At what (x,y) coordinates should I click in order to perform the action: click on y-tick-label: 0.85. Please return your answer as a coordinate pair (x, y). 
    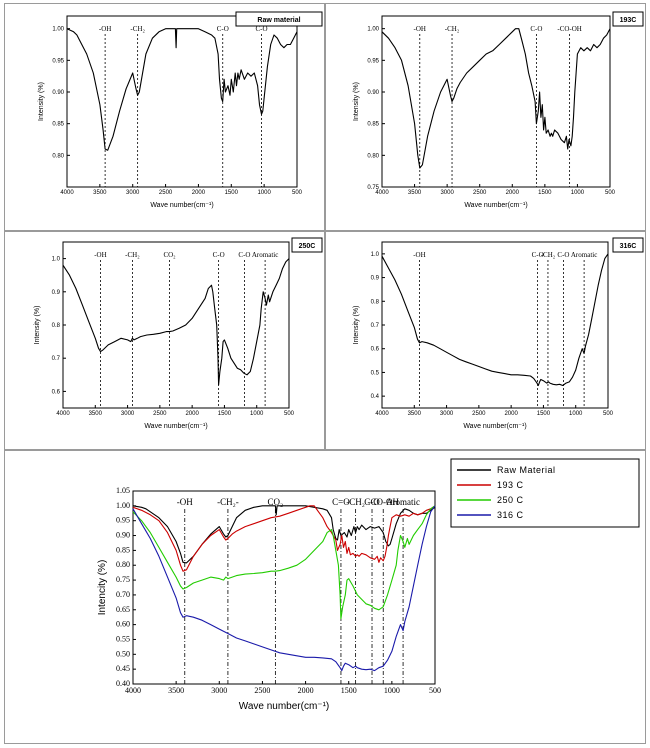
    Looking at the image, I should click on (373, 125).